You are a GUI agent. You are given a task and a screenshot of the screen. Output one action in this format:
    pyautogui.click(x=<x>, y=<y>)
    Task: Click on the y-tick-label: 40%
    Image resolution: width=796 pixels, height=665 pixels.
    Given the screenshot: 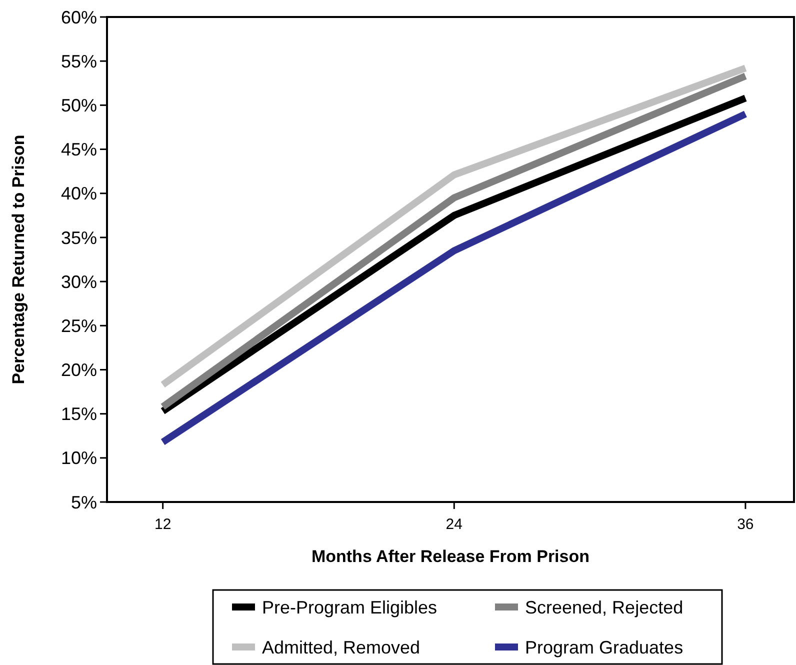 What is the action you would take?
    pyautogui.click(x=78, y=194)
    